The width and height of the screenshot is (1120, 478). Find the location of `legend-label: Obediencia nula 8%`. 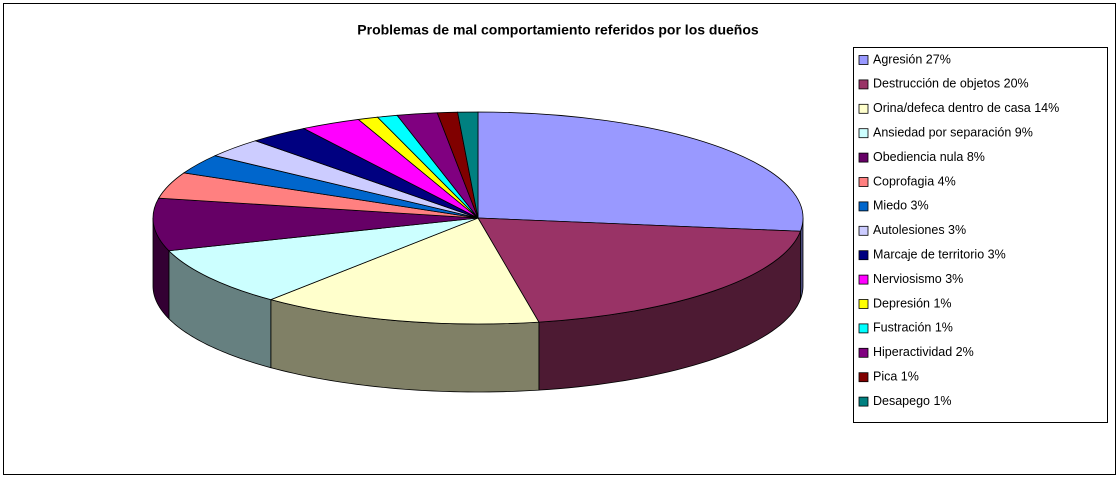

legend-label: Obediencia nula 8% is located at coordinates (929, 157).